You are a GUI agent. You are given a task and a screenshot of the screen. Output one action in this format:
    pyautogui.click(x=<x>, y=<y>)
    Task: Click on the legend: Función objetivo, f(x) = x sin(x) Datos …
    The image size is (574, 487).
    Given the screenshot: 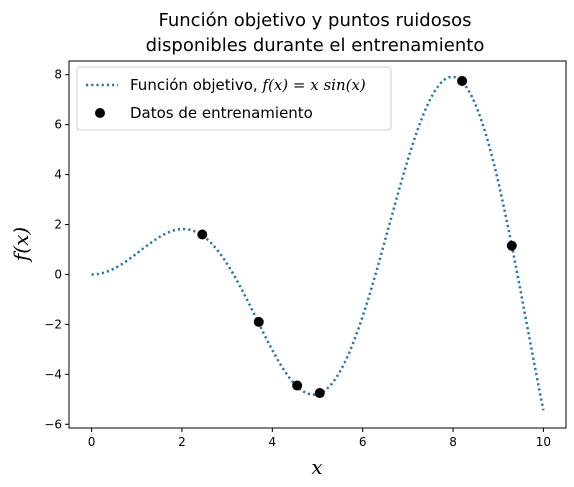 What is the action you would take?
    pyautogui.click(x=234, y=98)
    